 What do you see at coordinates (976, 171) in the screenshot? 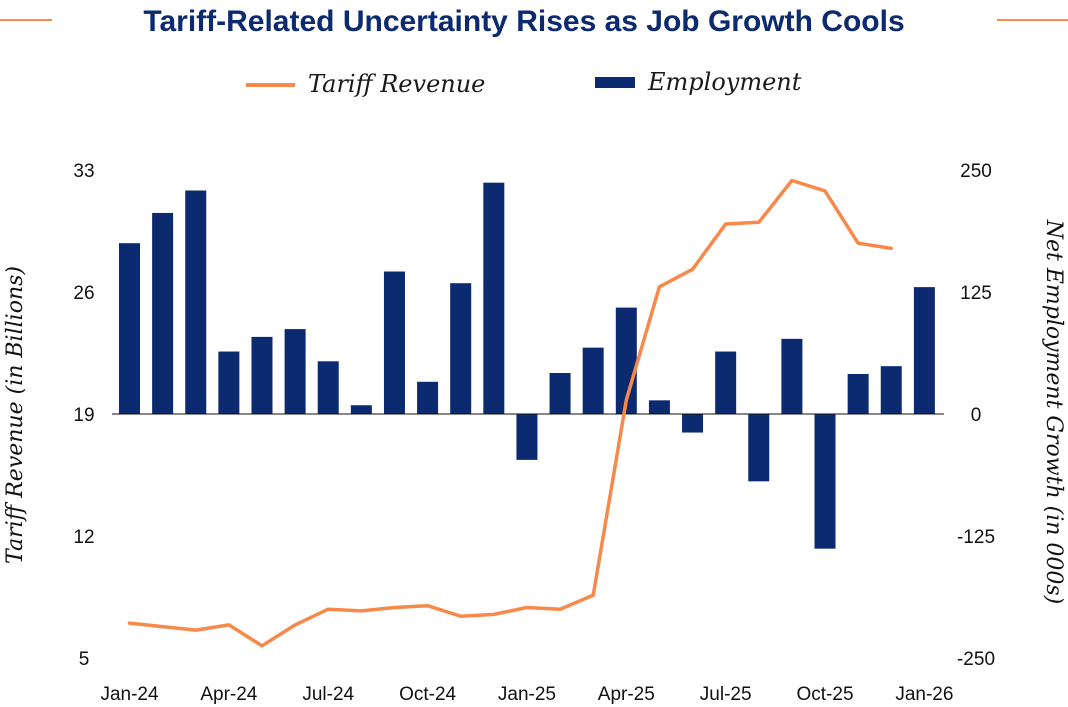
I see `right-tick-label: 250` at bounding box center [976, 171].